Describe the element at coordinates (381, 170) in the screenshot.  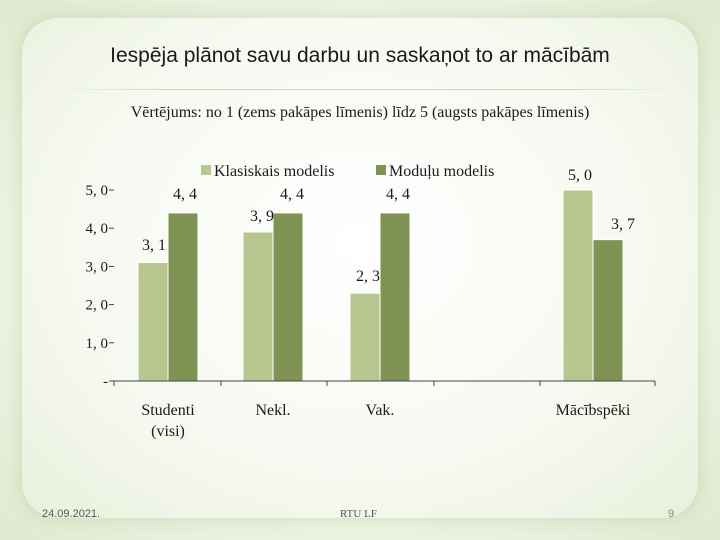
I see `legend-item-2-swatch` at that location.